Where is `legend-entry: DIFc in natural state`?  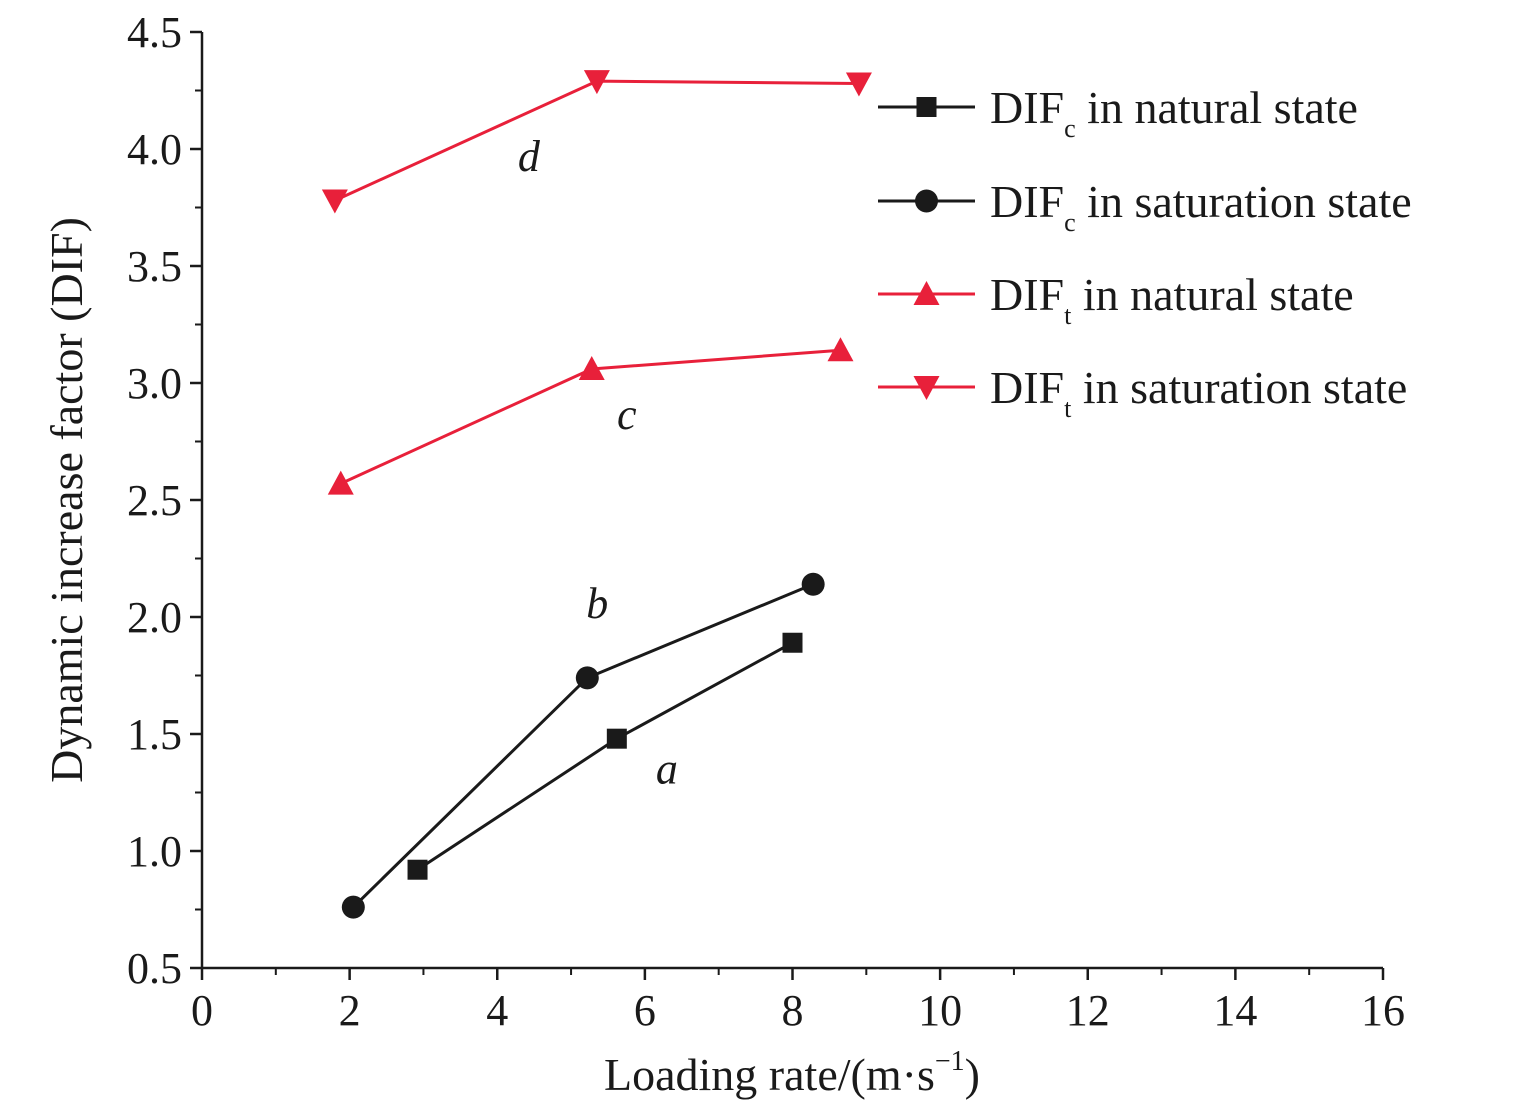 legend-entry: DIFc in natural state is located at coordinates (1118, 112).